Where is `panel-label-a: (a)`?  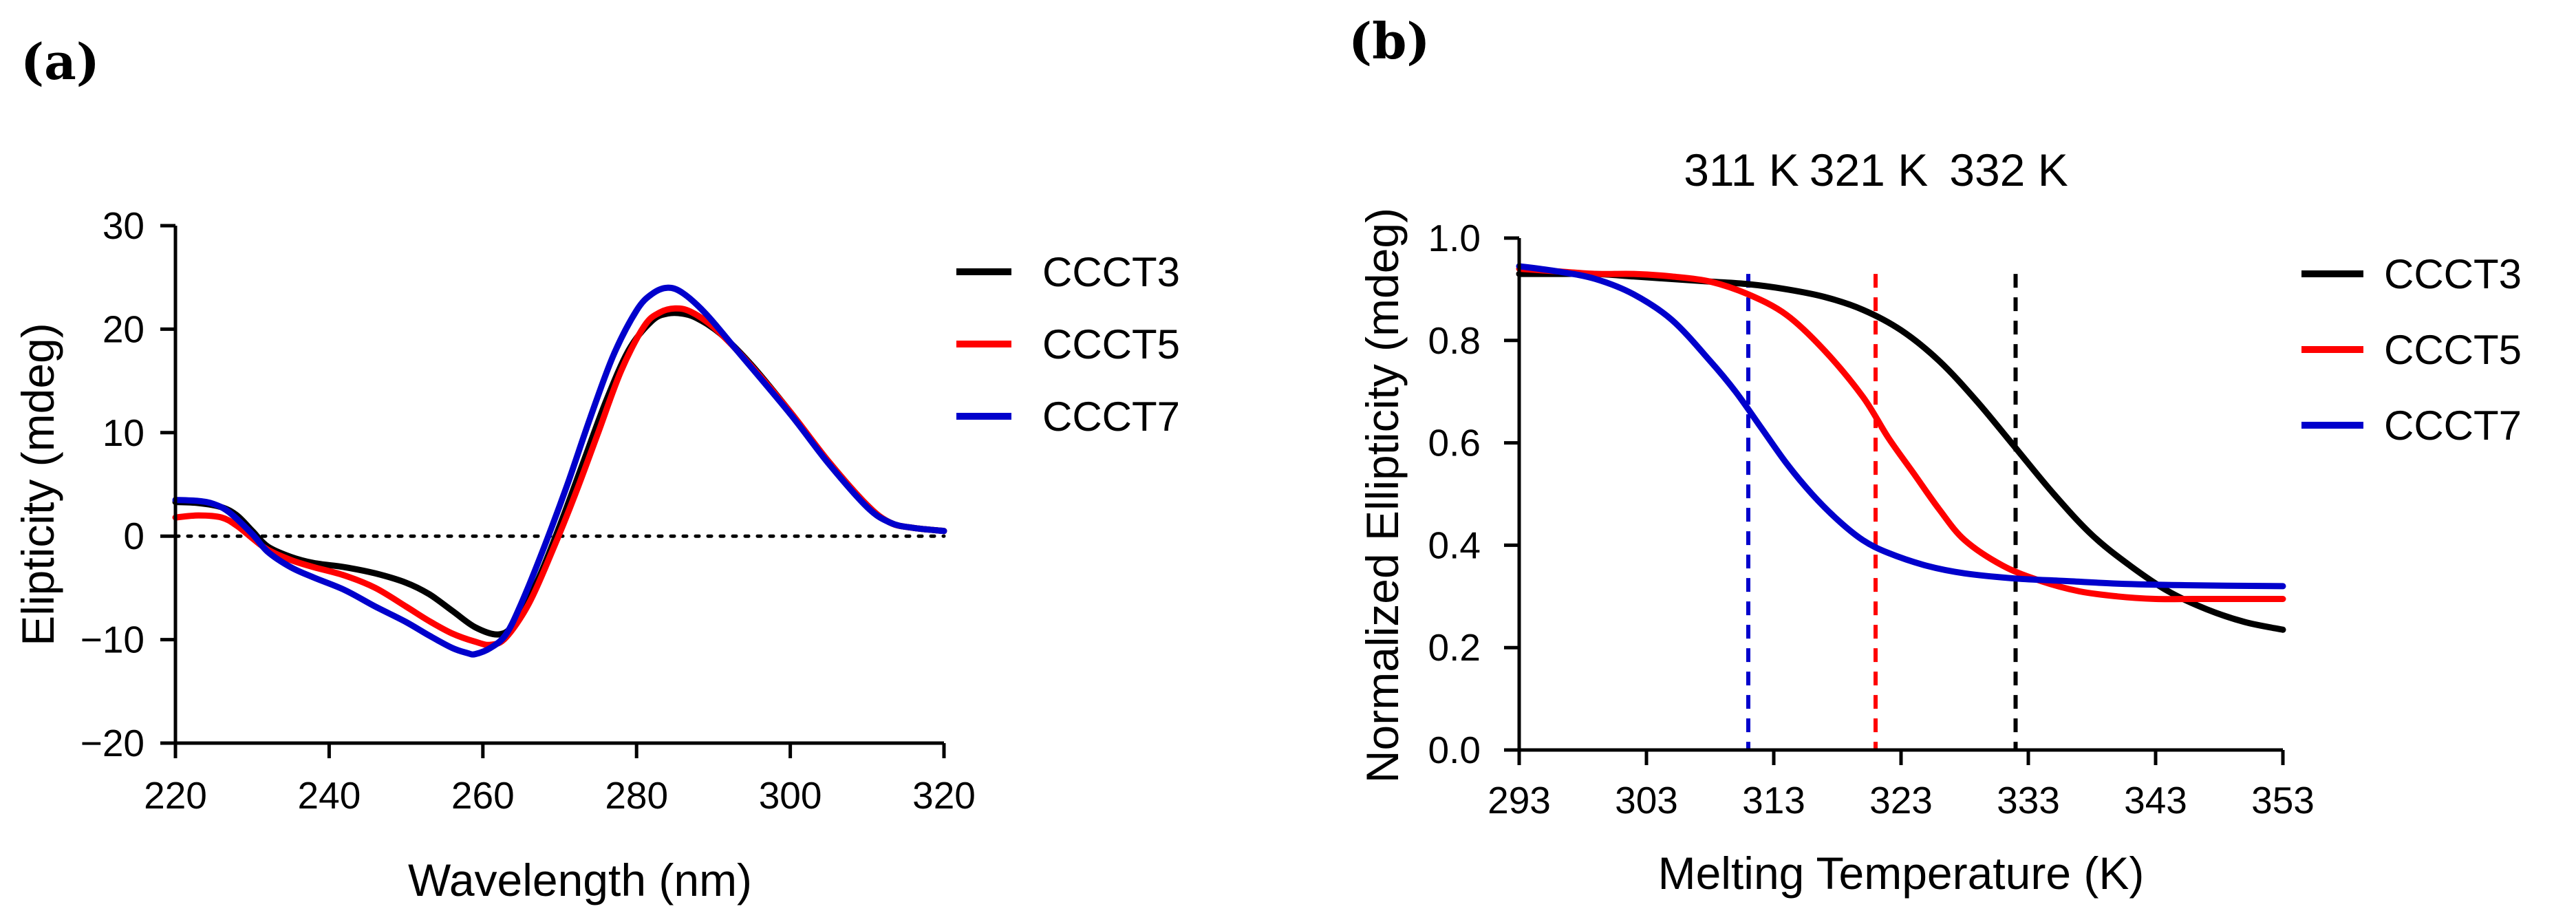 panel-label-a: (a) is located at coordinates (61, 61).